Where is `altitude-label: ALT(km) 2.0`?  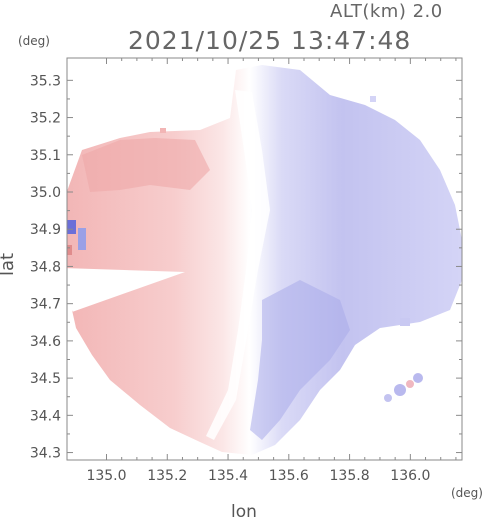 altitude-label: ALT(km) 2.0 is located at coordinates (386, 11).